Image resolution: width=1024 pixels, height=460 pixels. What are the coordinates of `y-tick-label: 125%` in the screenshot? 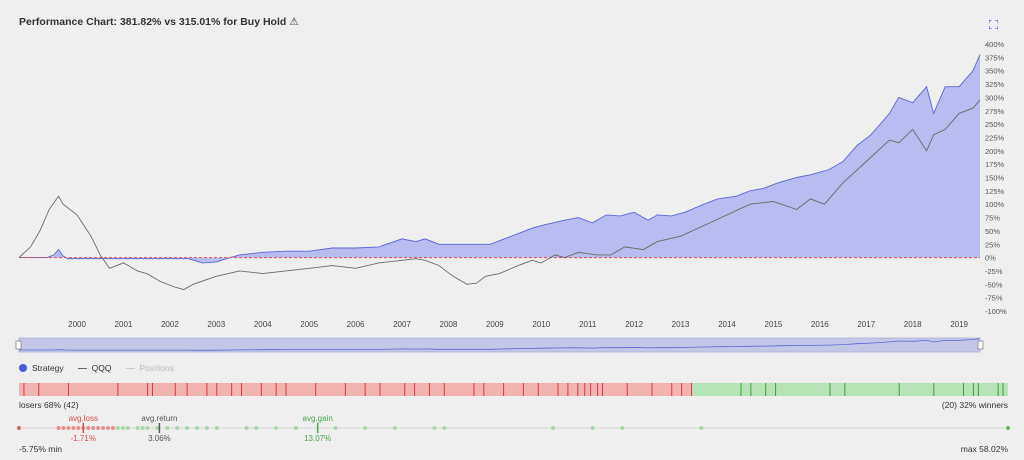 It's located at (995, 191).